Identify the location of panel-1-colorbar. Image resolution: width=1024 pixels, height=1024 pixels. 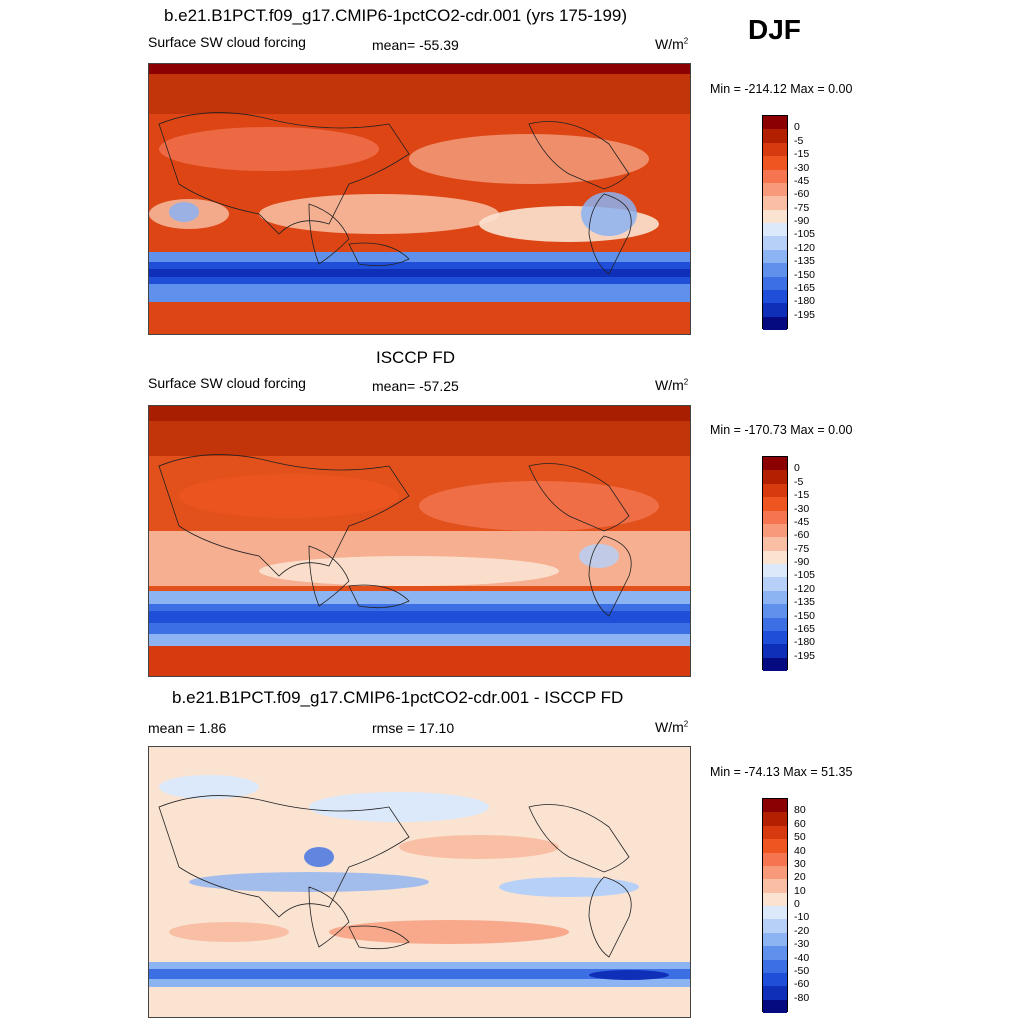
(775, 222).